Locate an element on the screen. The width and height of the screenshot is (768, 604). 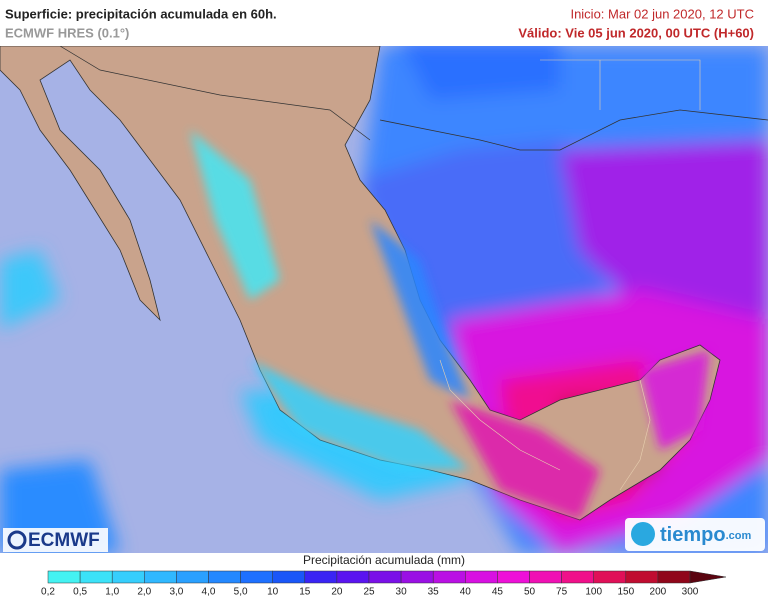
colorbar-label: 75 is located at coordinates (562, 592).